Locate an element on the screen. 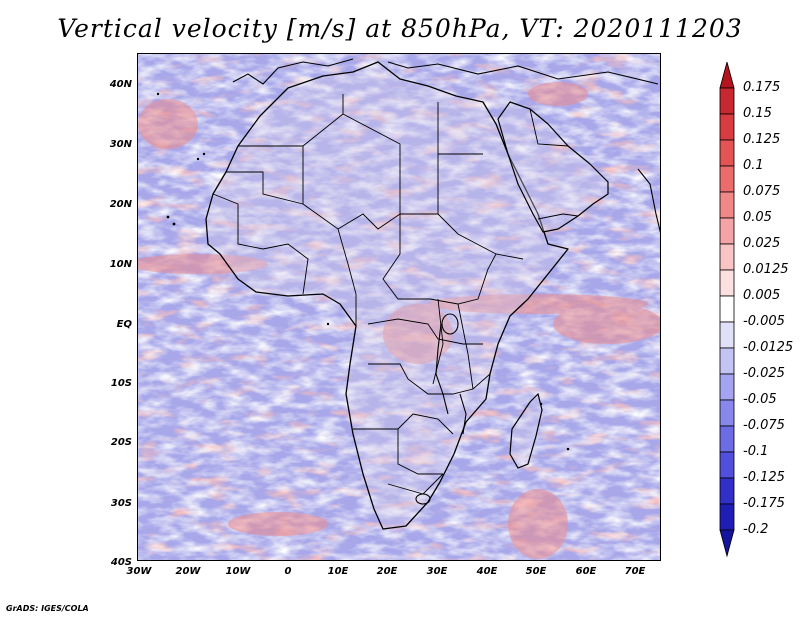  lon-label-20e: 20E is located at coordinates (387, 571).